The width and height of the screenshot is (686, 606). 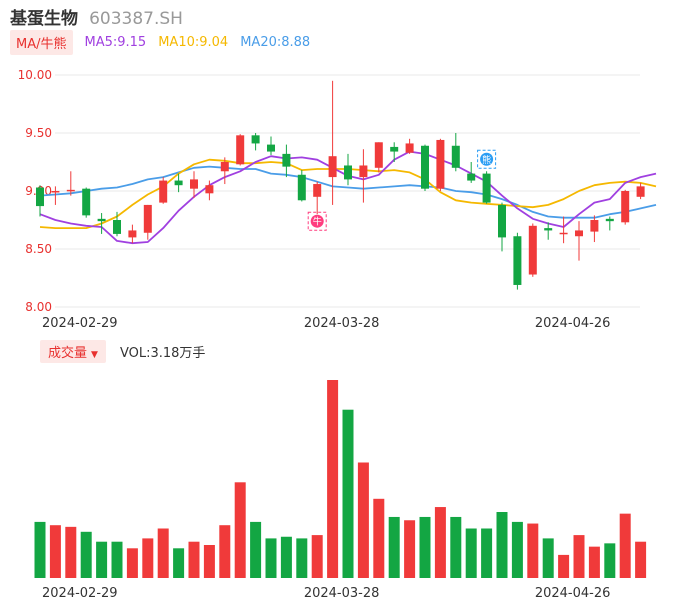 What do you see at coordinates (342, 323) in the screenshot?
I see `price-x-tick-label: 2024-03-28` at bounding box center [342, 323].